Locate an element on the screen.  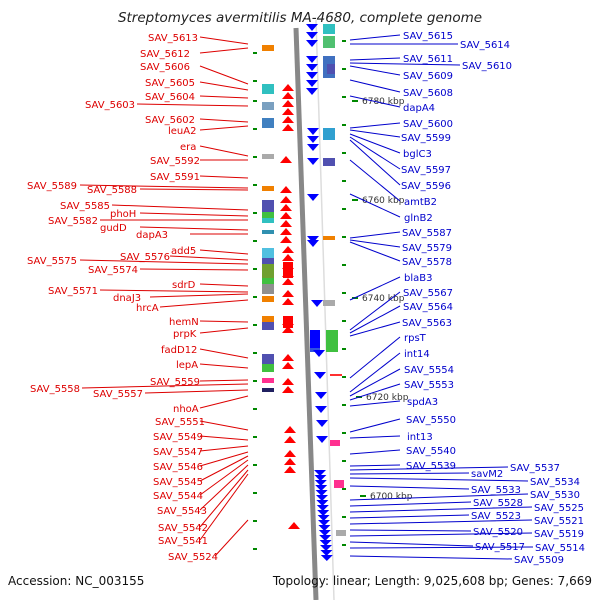
gene-label-right: SAV_5600 is located at coordinates (428, 124).